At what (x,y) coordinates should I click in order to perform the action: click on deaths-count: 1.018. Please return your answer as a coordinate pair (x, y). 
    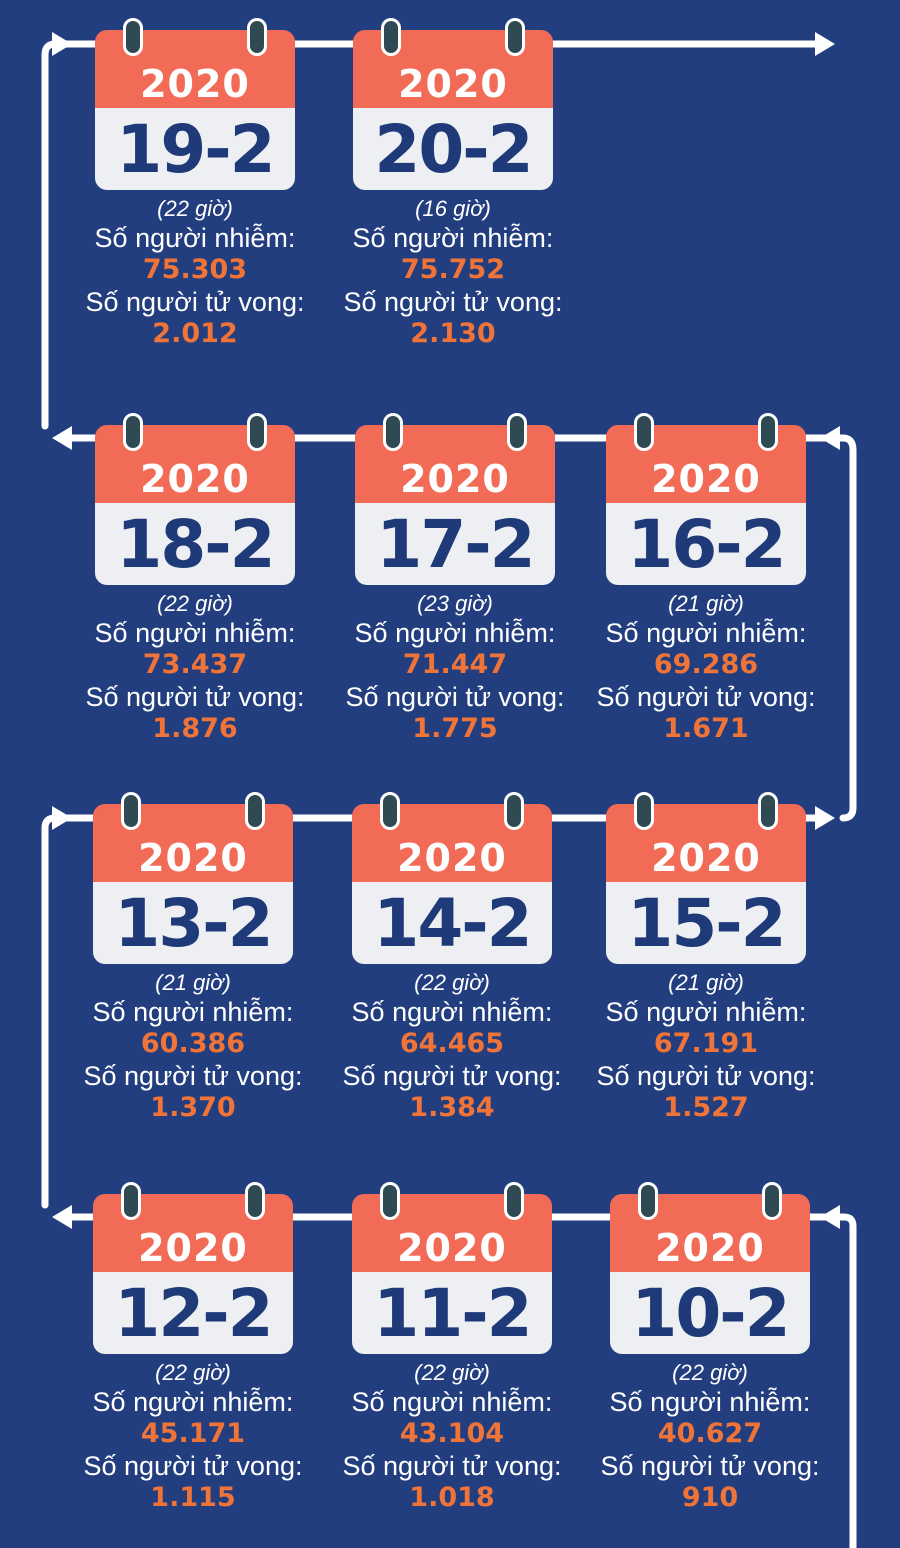
    Looking at the image, I should click on (452, 1497).